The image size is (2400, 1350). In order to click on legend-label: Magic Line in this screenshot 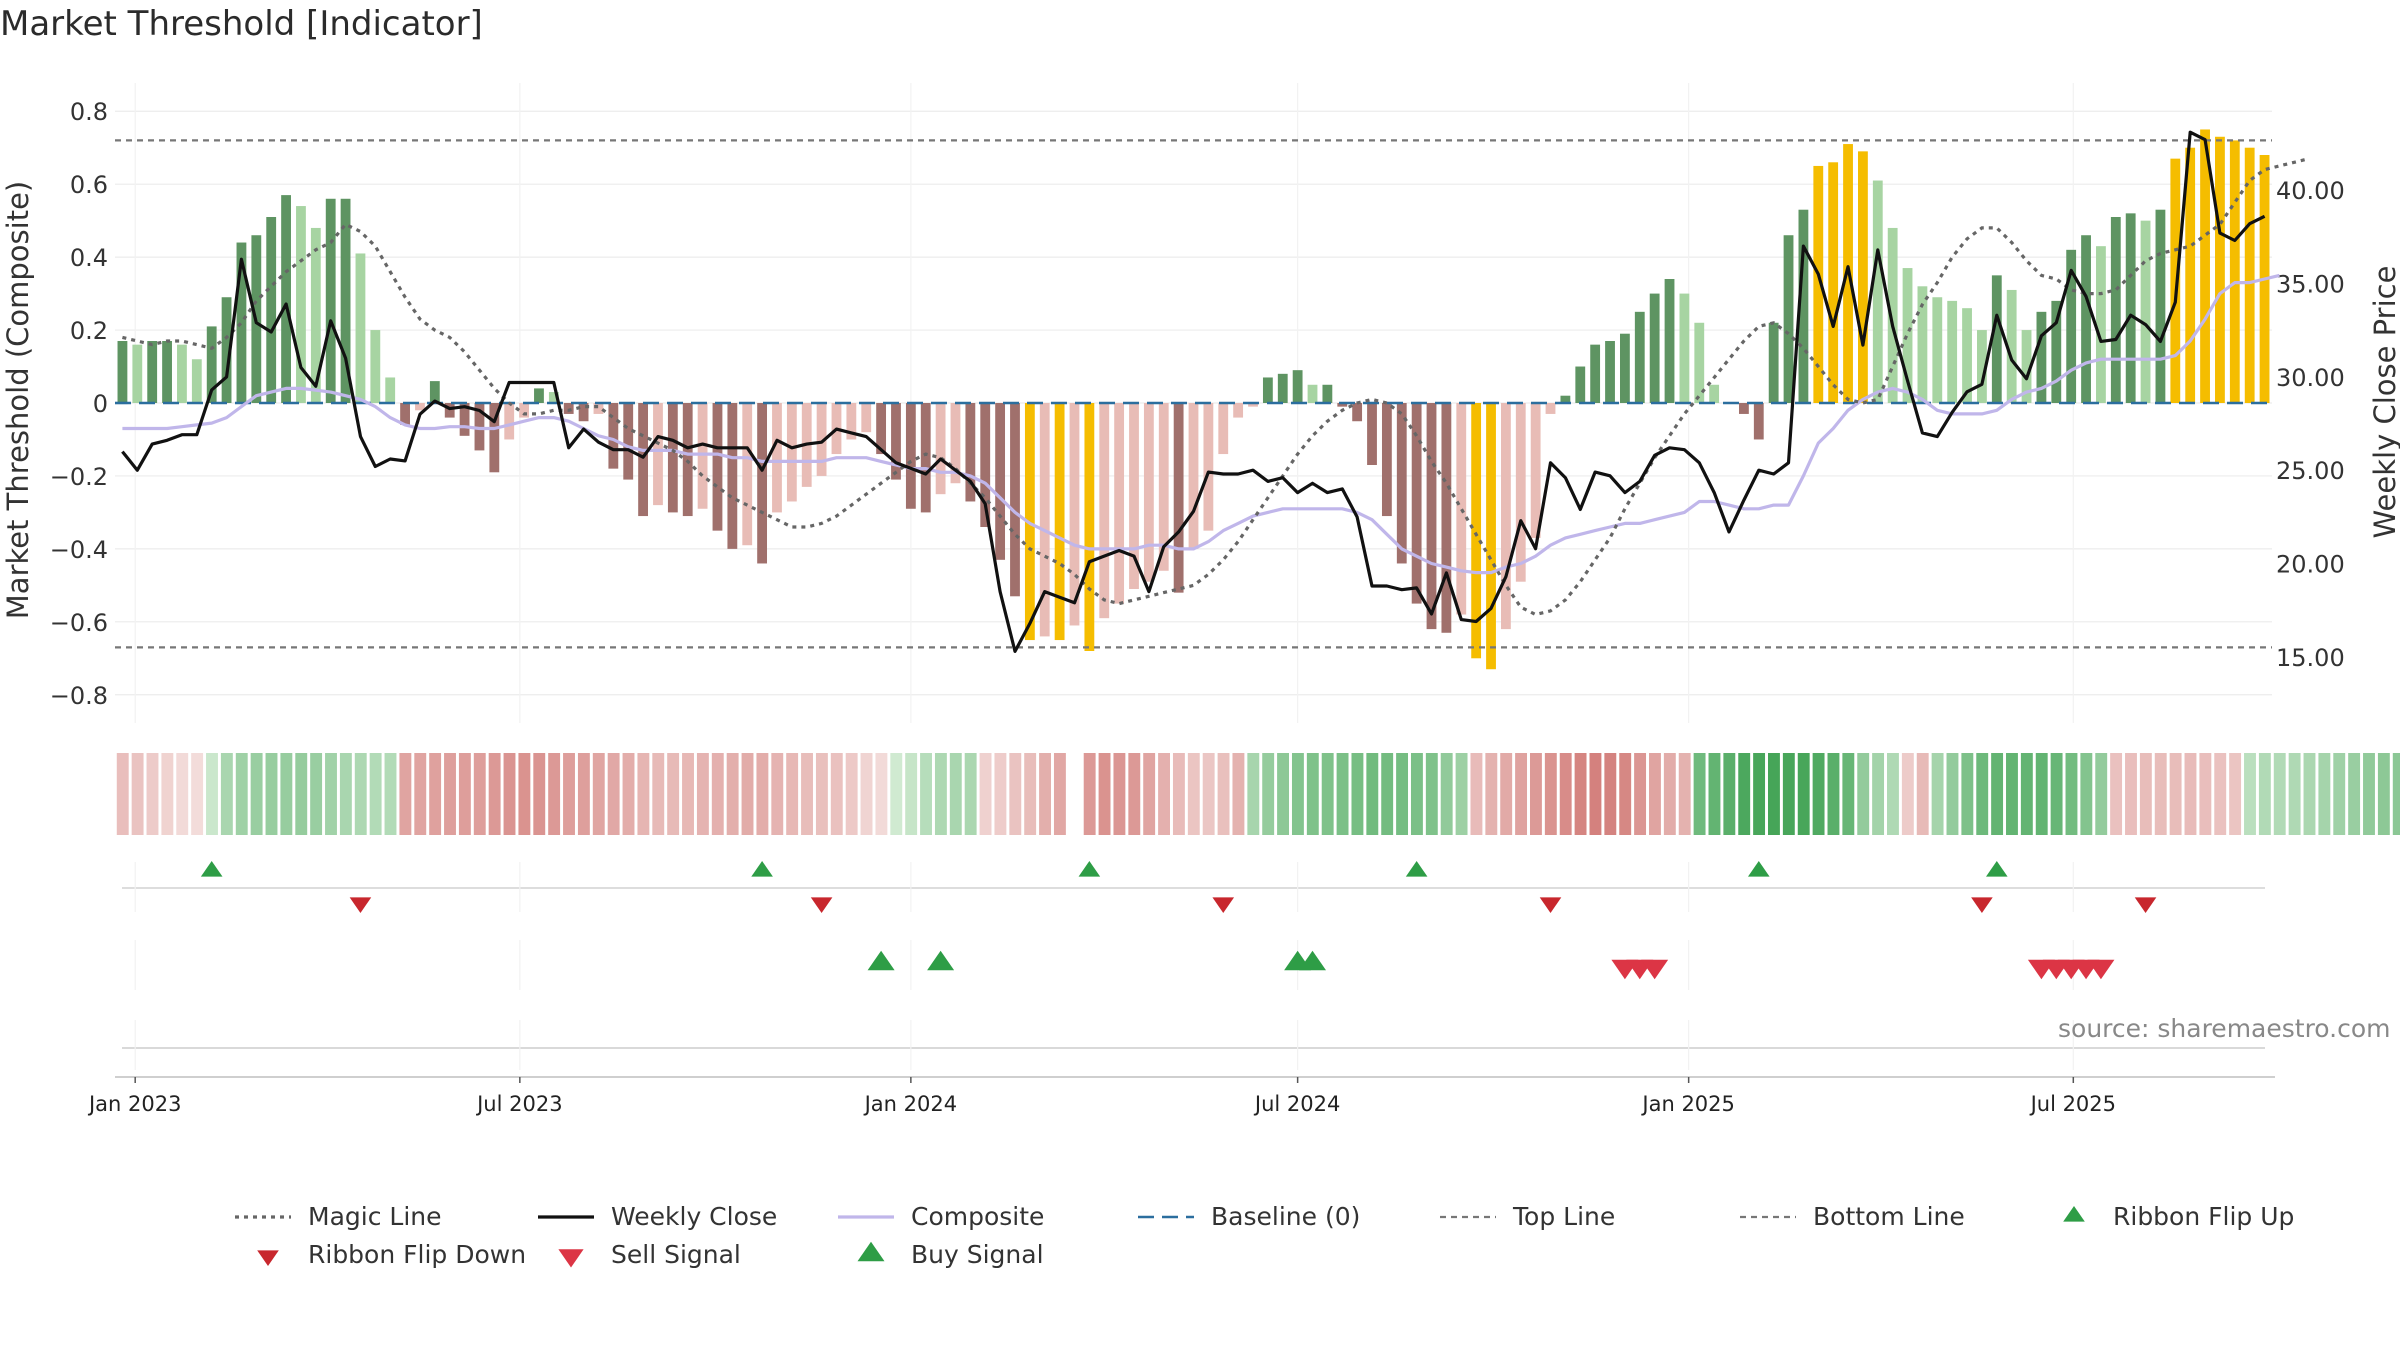, I will do `click(375, 1216)`.